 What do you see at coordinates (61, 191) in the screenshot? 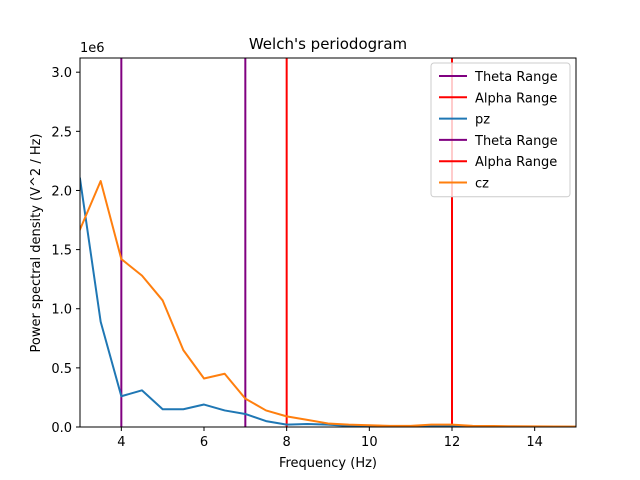
I see `y-tick-label: 2.0` at bounding box center [61, 191].